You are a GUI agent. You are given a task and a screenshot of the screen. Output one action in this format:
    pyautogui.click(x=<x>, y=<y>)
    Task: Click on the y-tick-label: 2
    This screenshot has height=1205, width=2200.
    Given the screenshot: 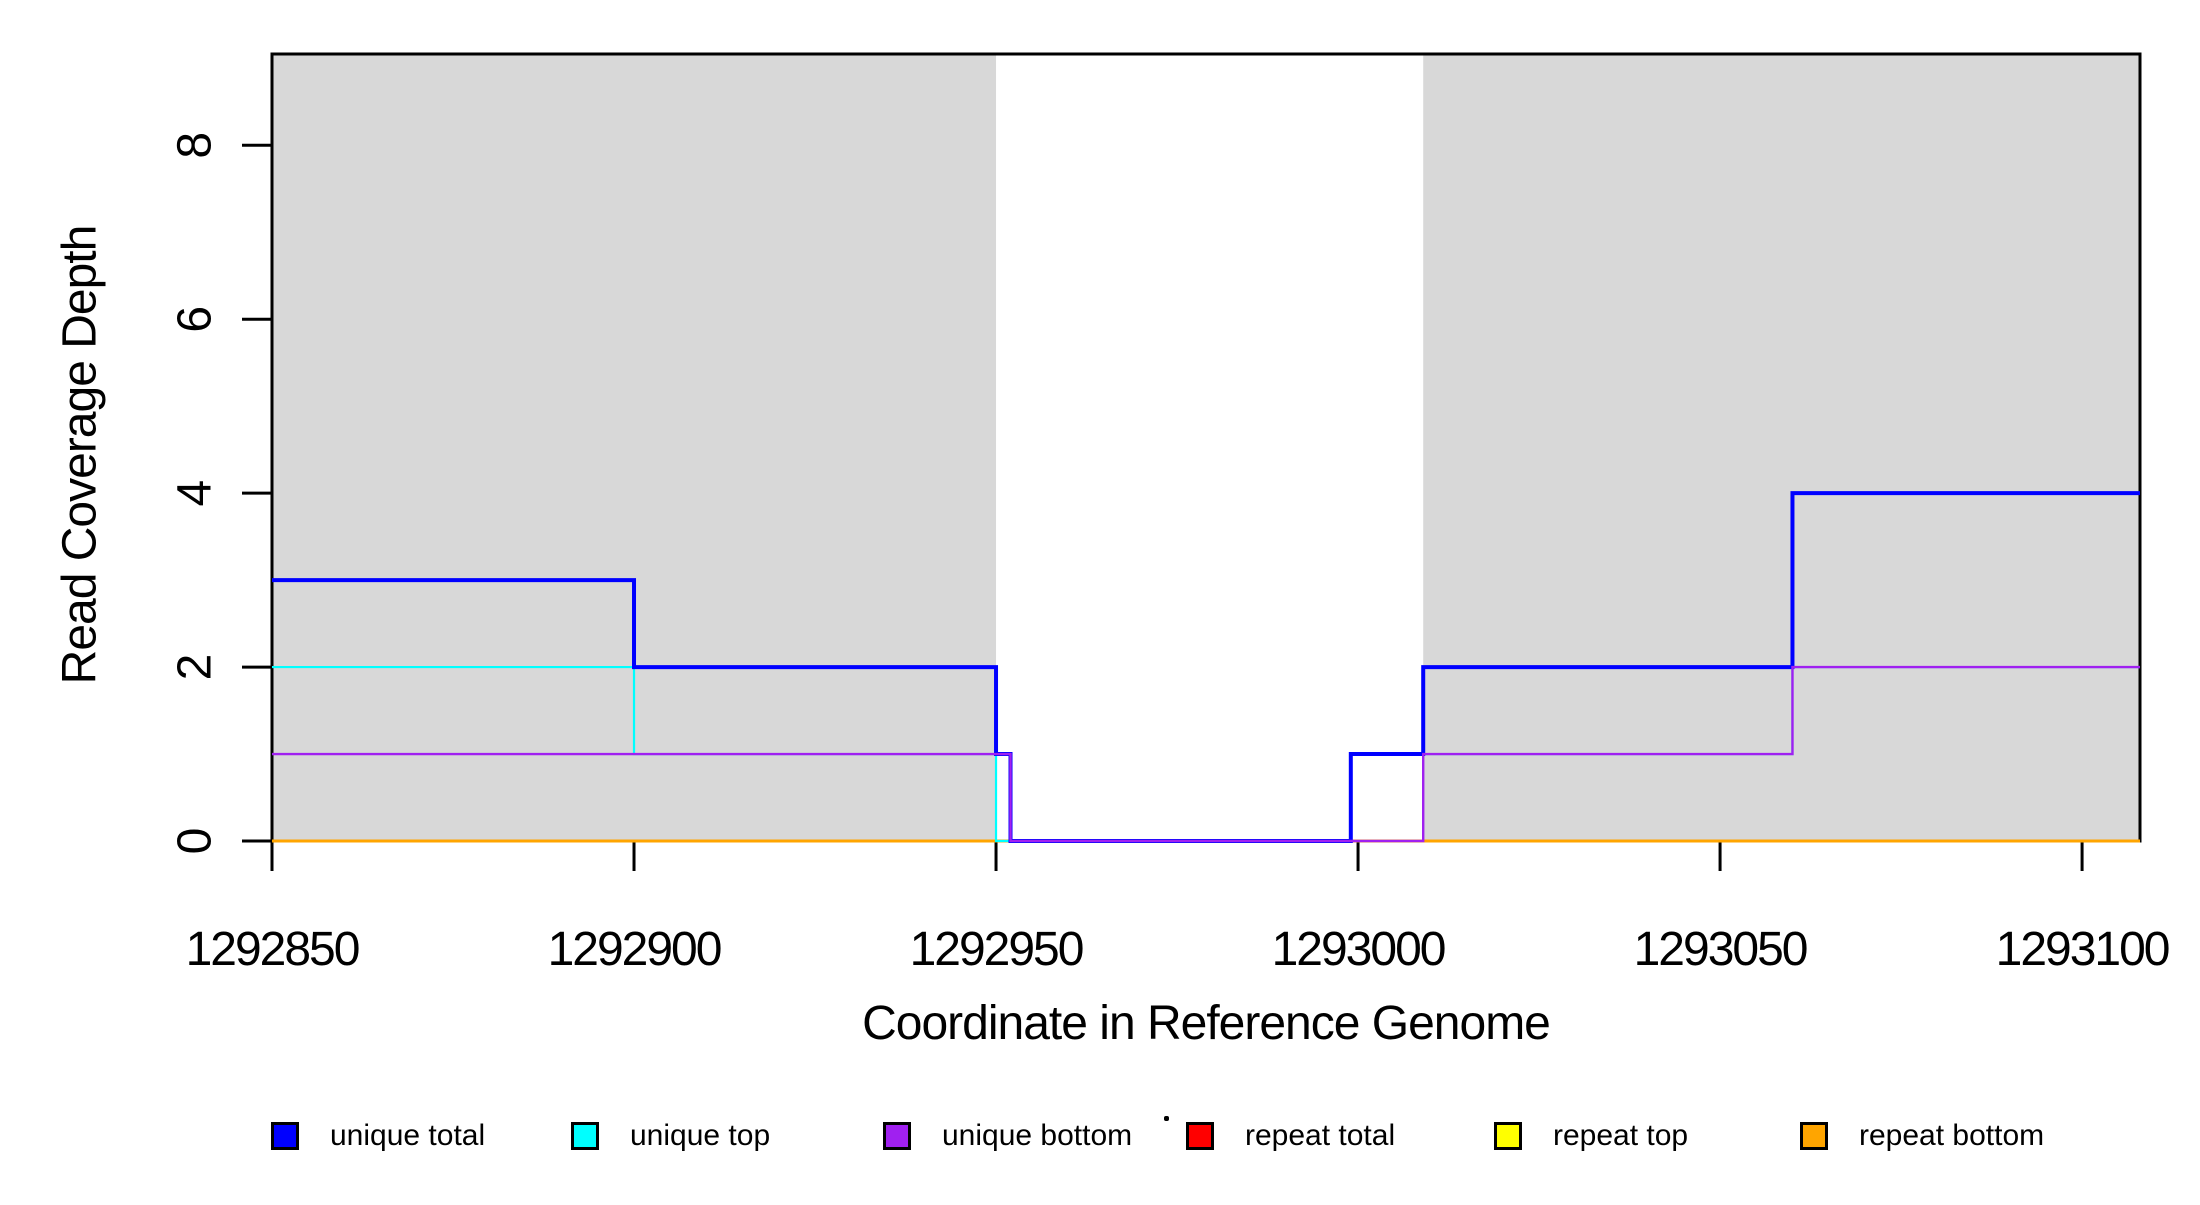 What is the action you would take?
    pyautogui.click(x=195, y=667)
    